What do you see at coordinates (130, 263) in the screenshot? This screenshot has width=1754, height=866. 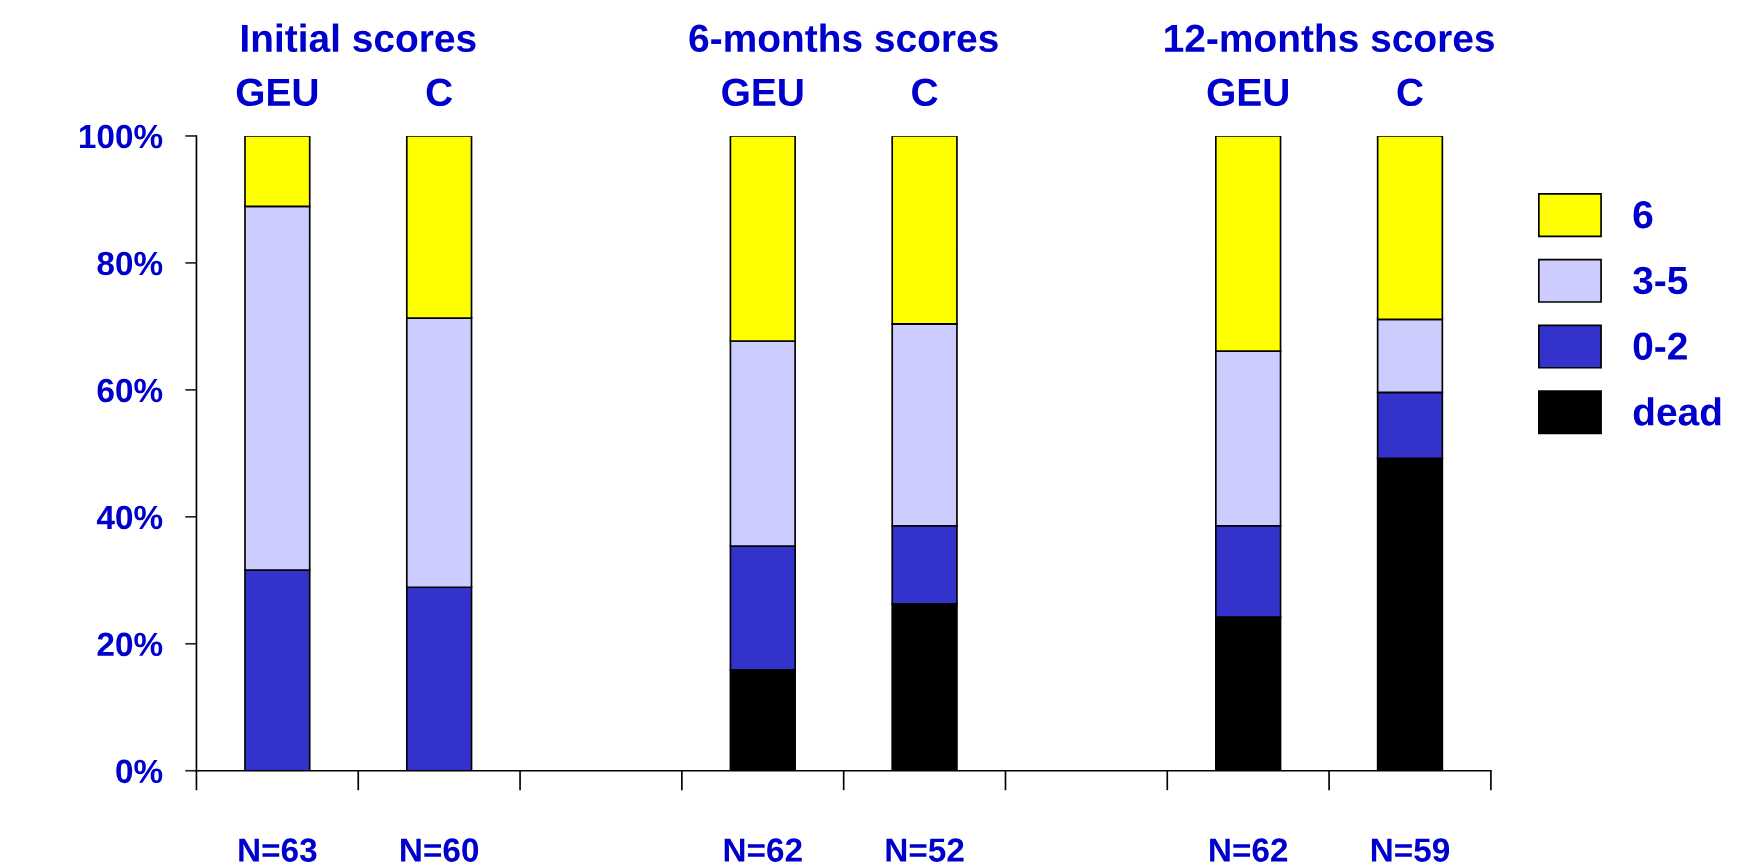 I see `y-tick-label: 80%` at bounding box center [130, 263].